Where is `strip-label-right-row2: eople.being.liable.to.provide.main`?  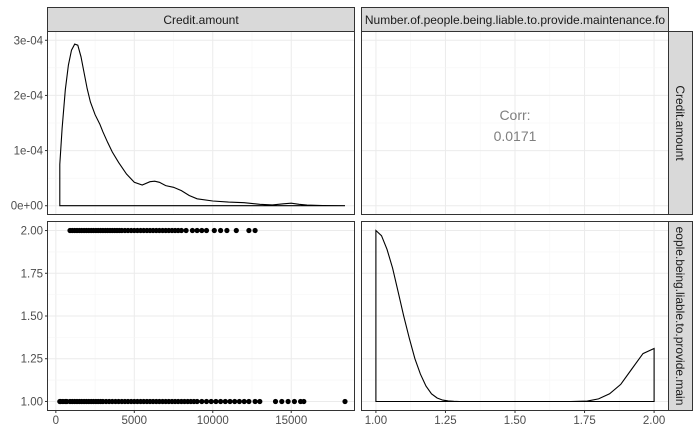
strip-label-right-row2: eople.being.liable.to.provide.main is located at coordinates (680, 316).